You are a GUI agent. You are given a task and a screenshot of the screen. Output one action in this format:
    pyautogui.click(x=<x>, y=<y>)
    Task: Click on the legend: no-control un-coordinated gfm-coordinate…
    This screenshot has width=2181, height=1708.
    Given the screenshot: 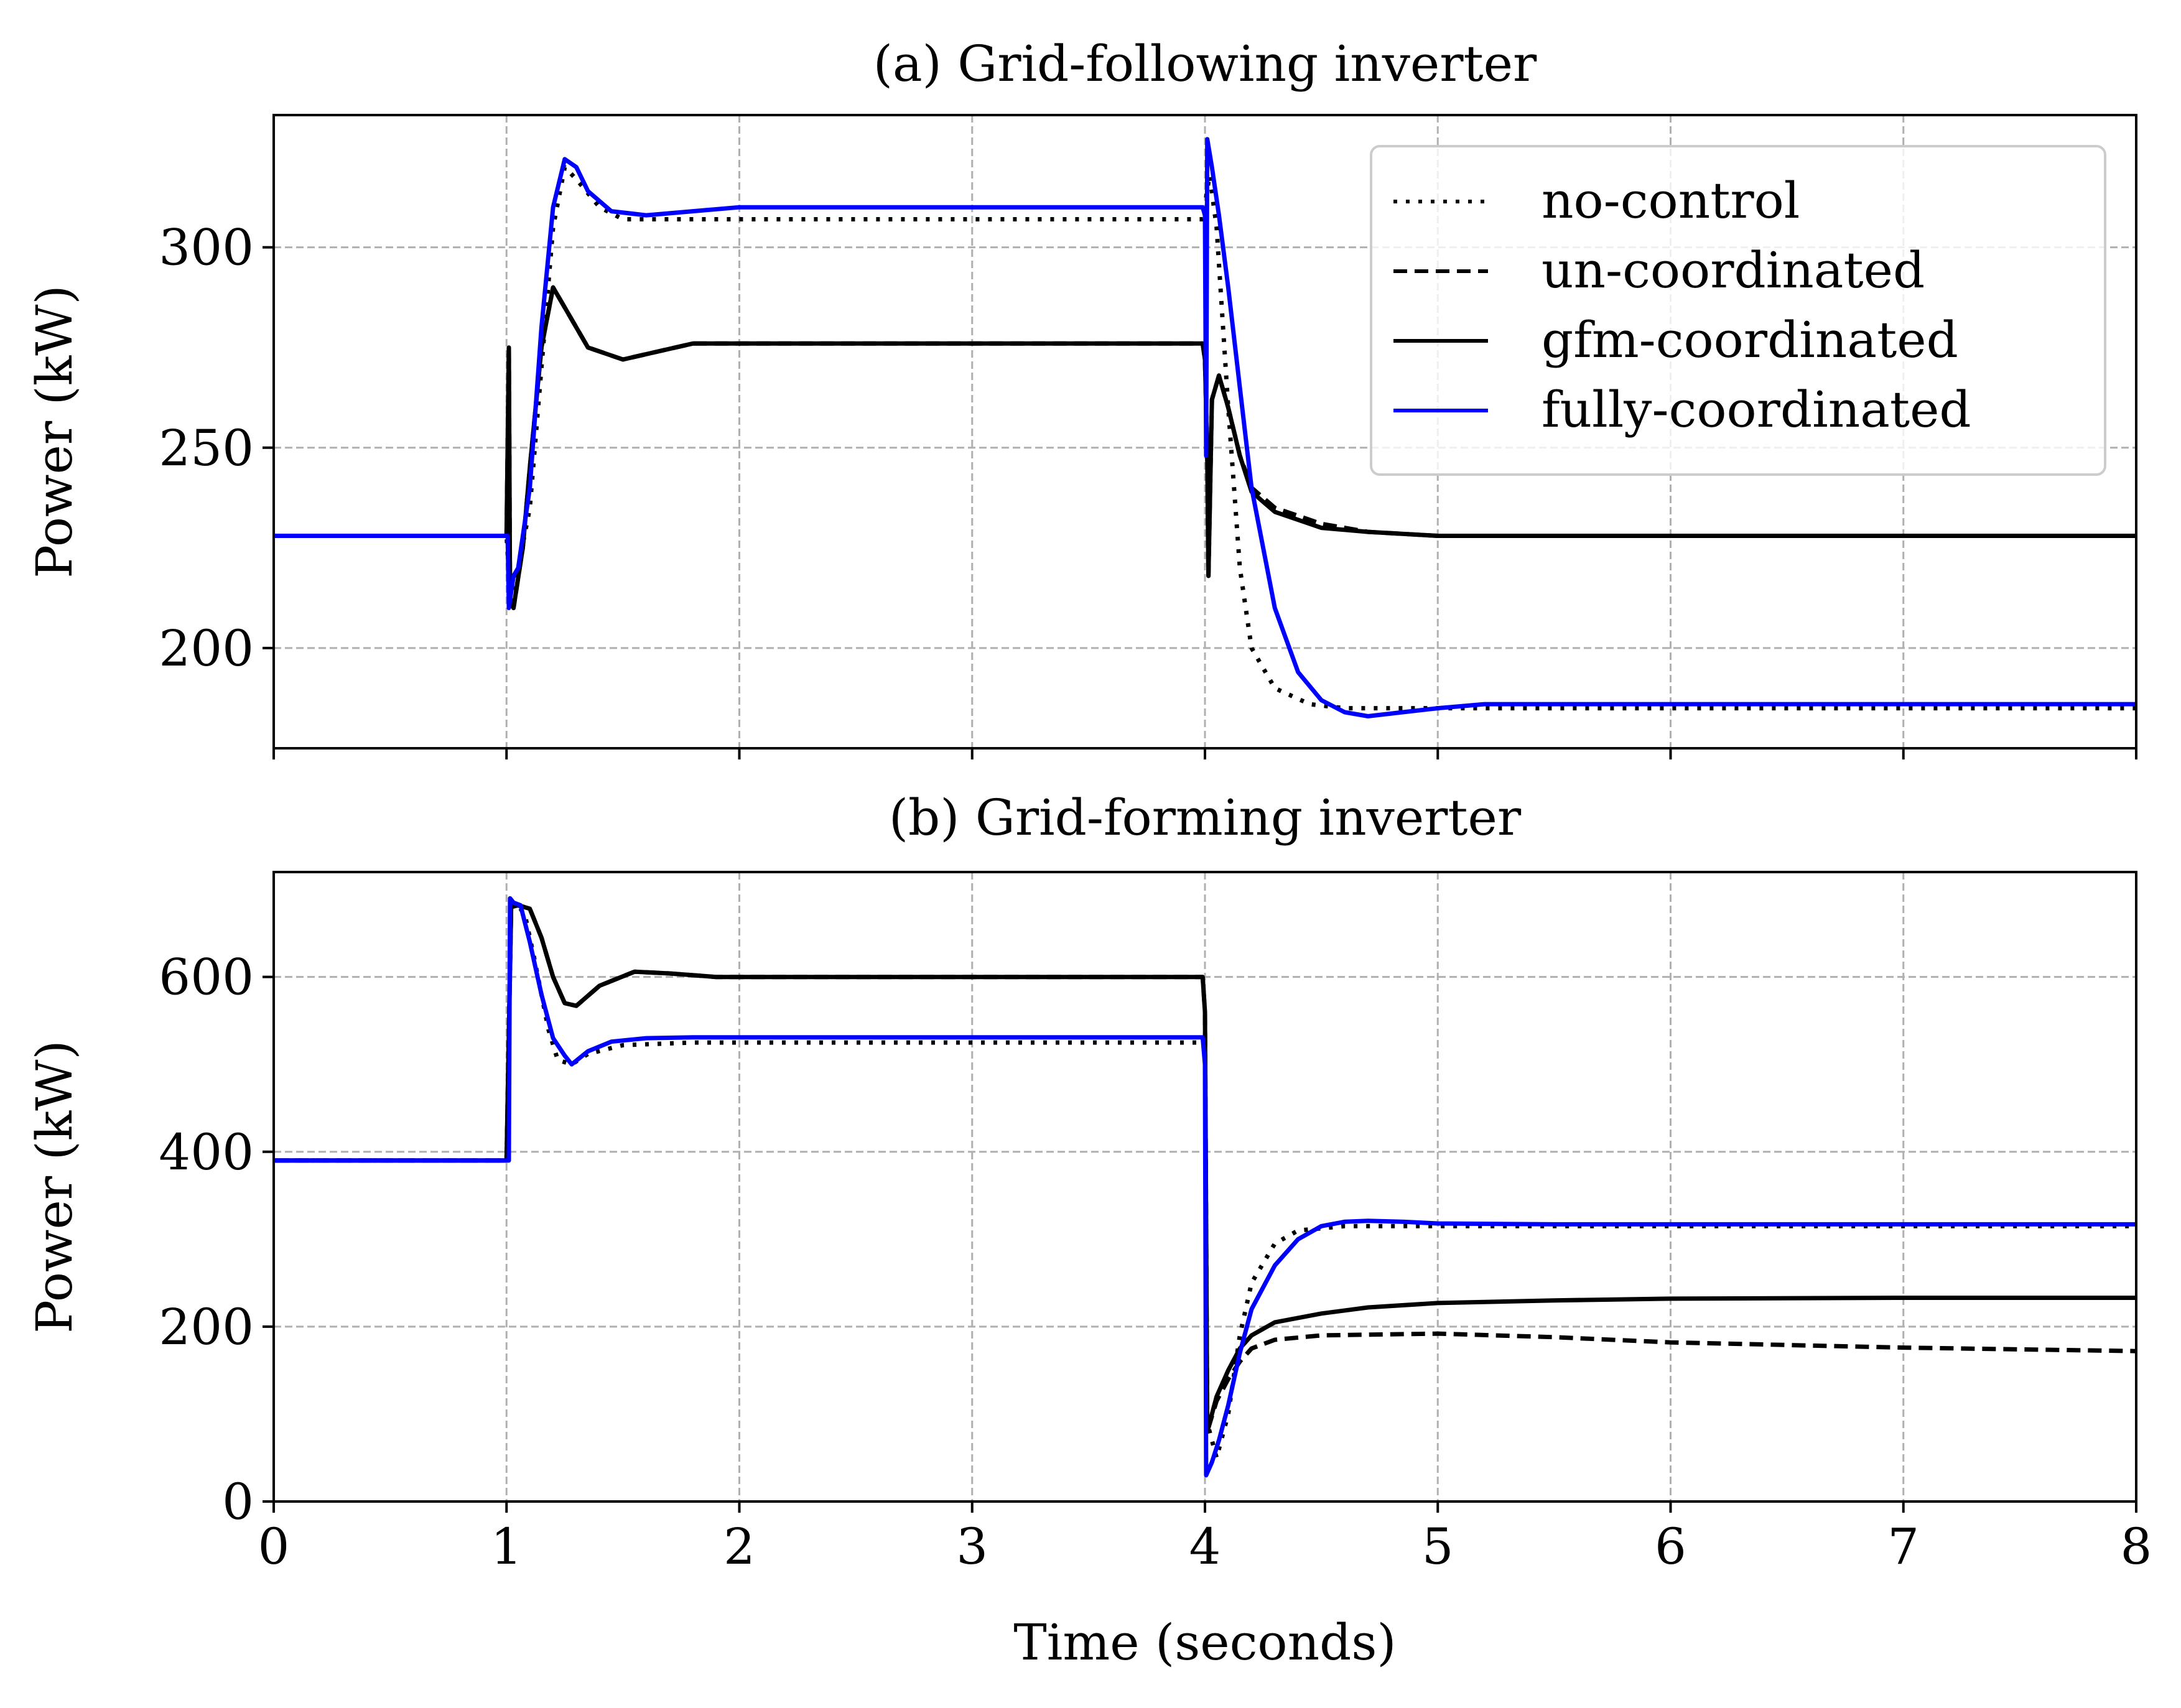 What is the action you would take?
    pyautogui.click(x=1738, y=310)
    